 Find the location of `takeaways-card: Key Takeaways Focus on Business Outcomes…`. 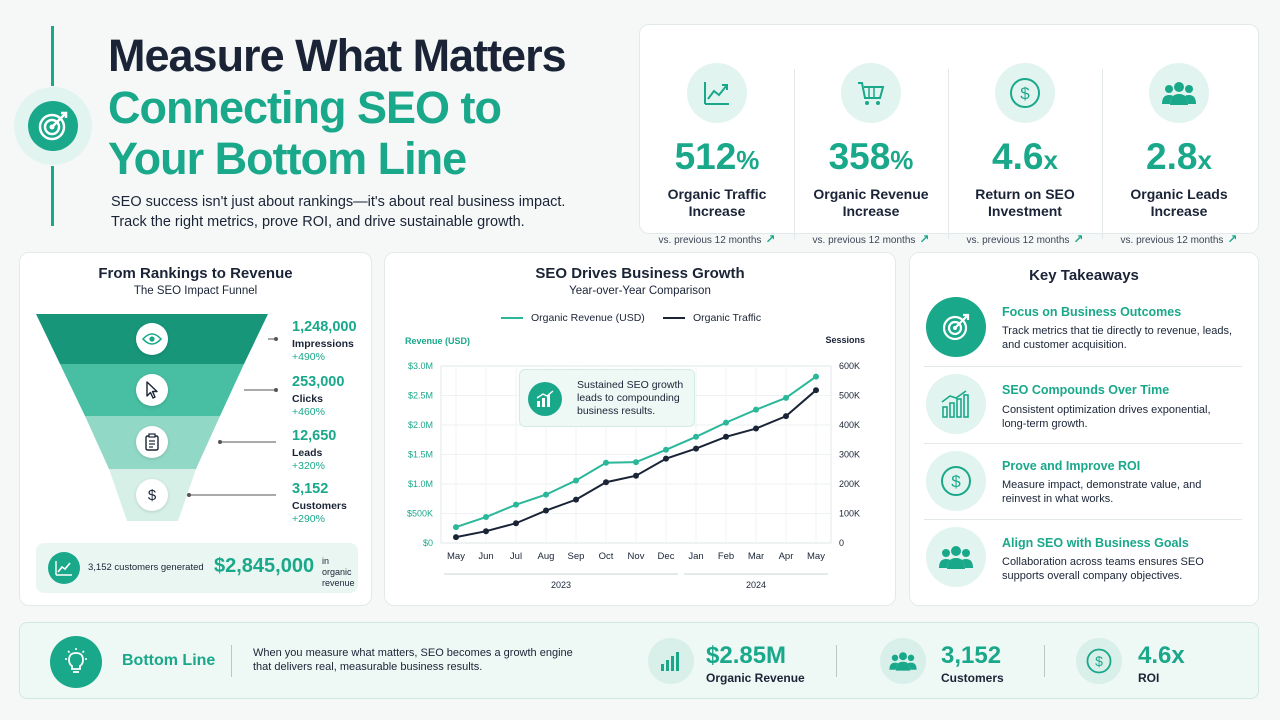

takeaways-card: Key Takeaways Focus on Business Outcomes… is located at coordinates (1084, 429).